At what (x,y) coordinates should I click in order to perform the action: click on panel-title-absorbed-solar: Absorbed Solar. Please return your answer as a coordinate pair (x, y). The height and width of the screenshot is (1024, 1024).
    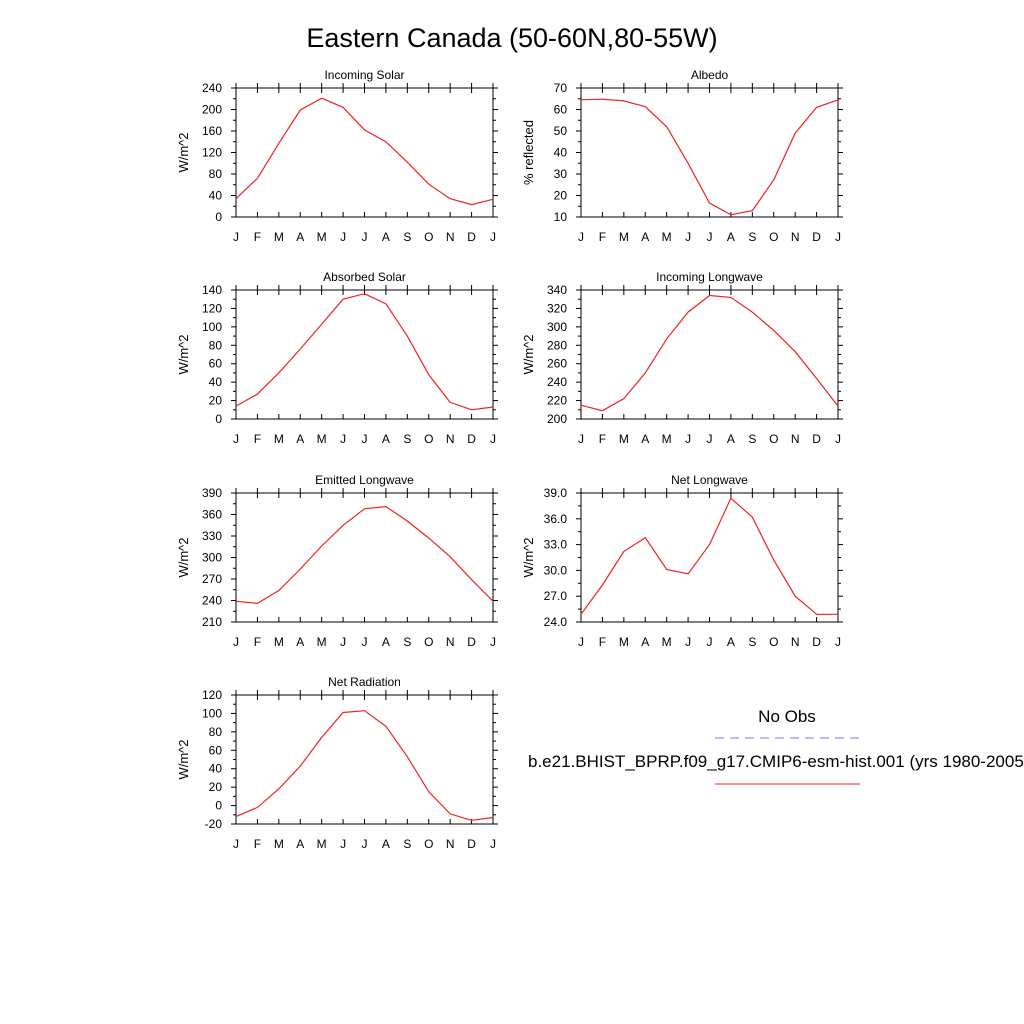
    Looking at the image, I should click on (364, 277).